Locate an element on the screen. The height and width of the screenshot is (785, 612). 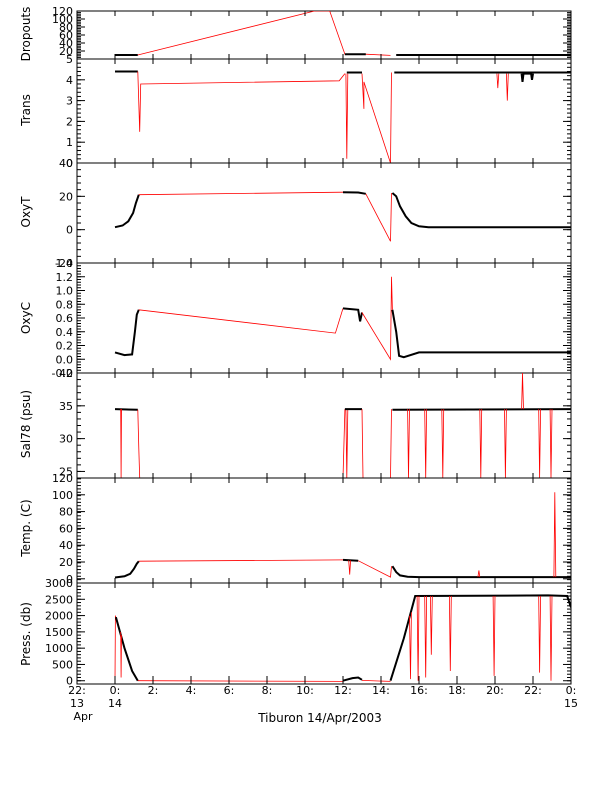
x-tick-label: 13 is located at coordinates (77, 703).